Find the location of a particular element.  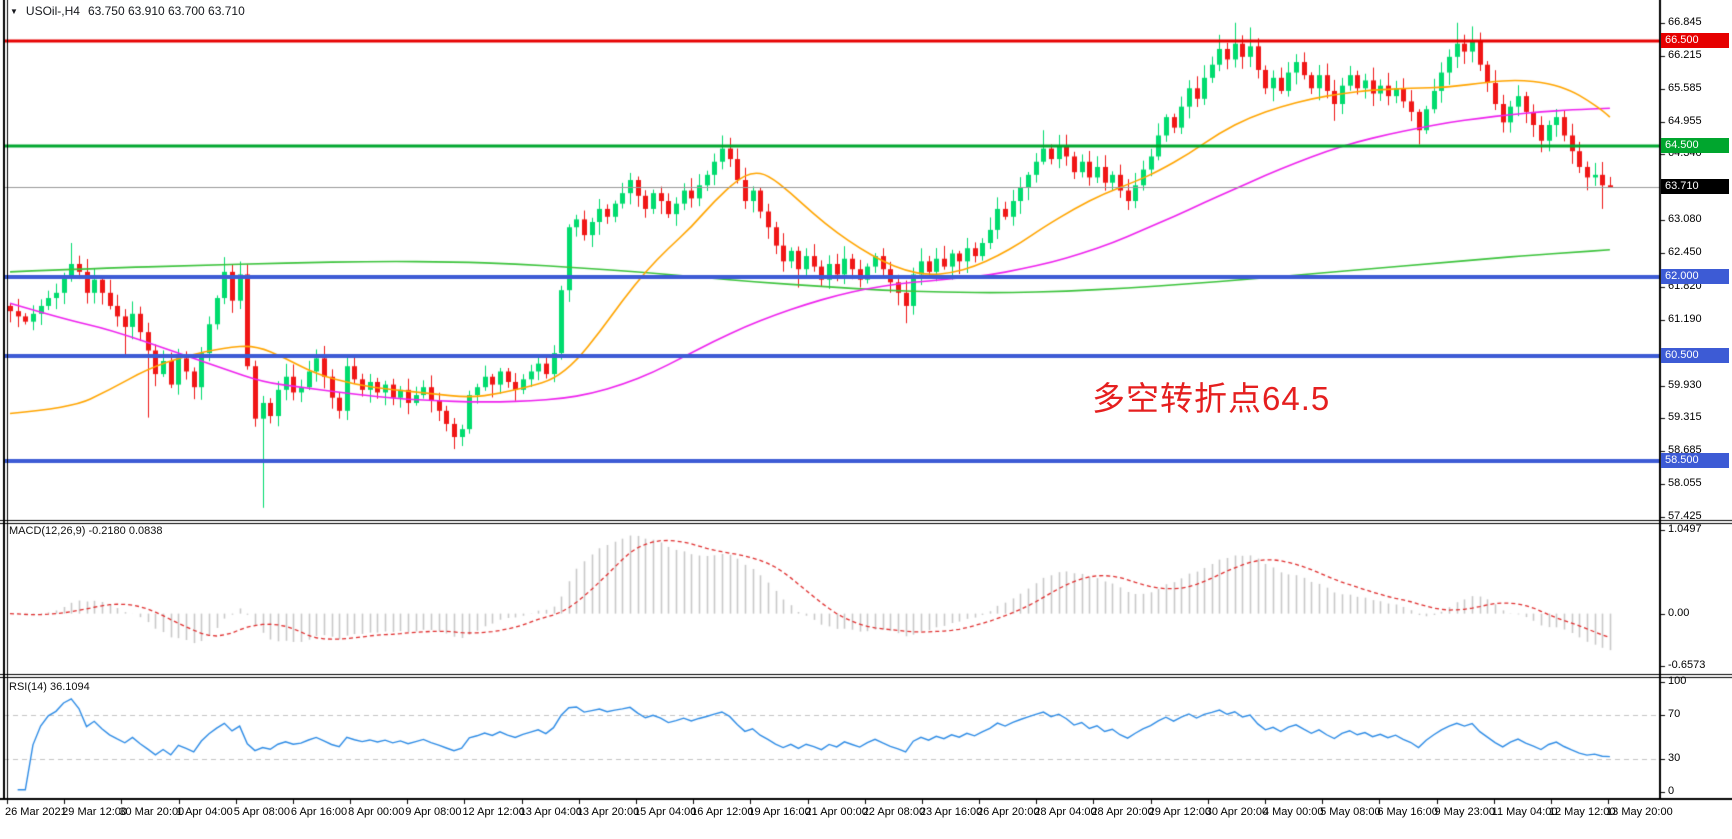

time-axis-label: 28 Apr 04:00 is located at coordinates (1065, 812).